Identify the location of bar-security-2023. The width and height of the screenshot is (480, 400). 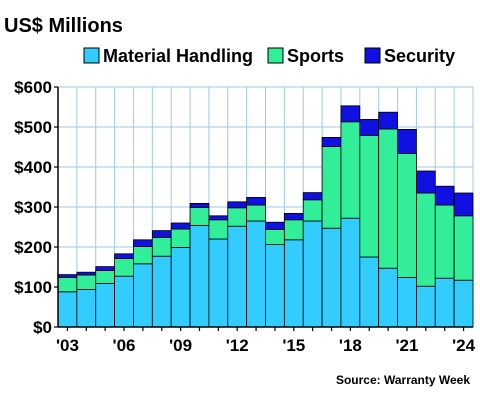
(444, 195).